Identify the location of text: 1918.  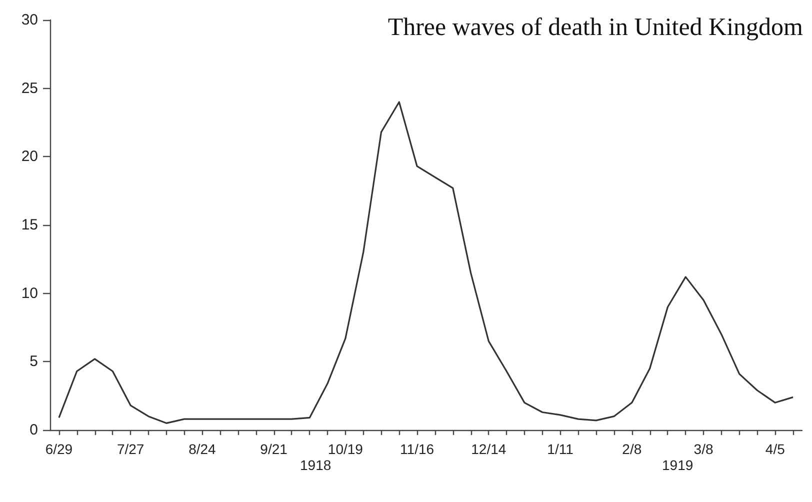
(316, 465).